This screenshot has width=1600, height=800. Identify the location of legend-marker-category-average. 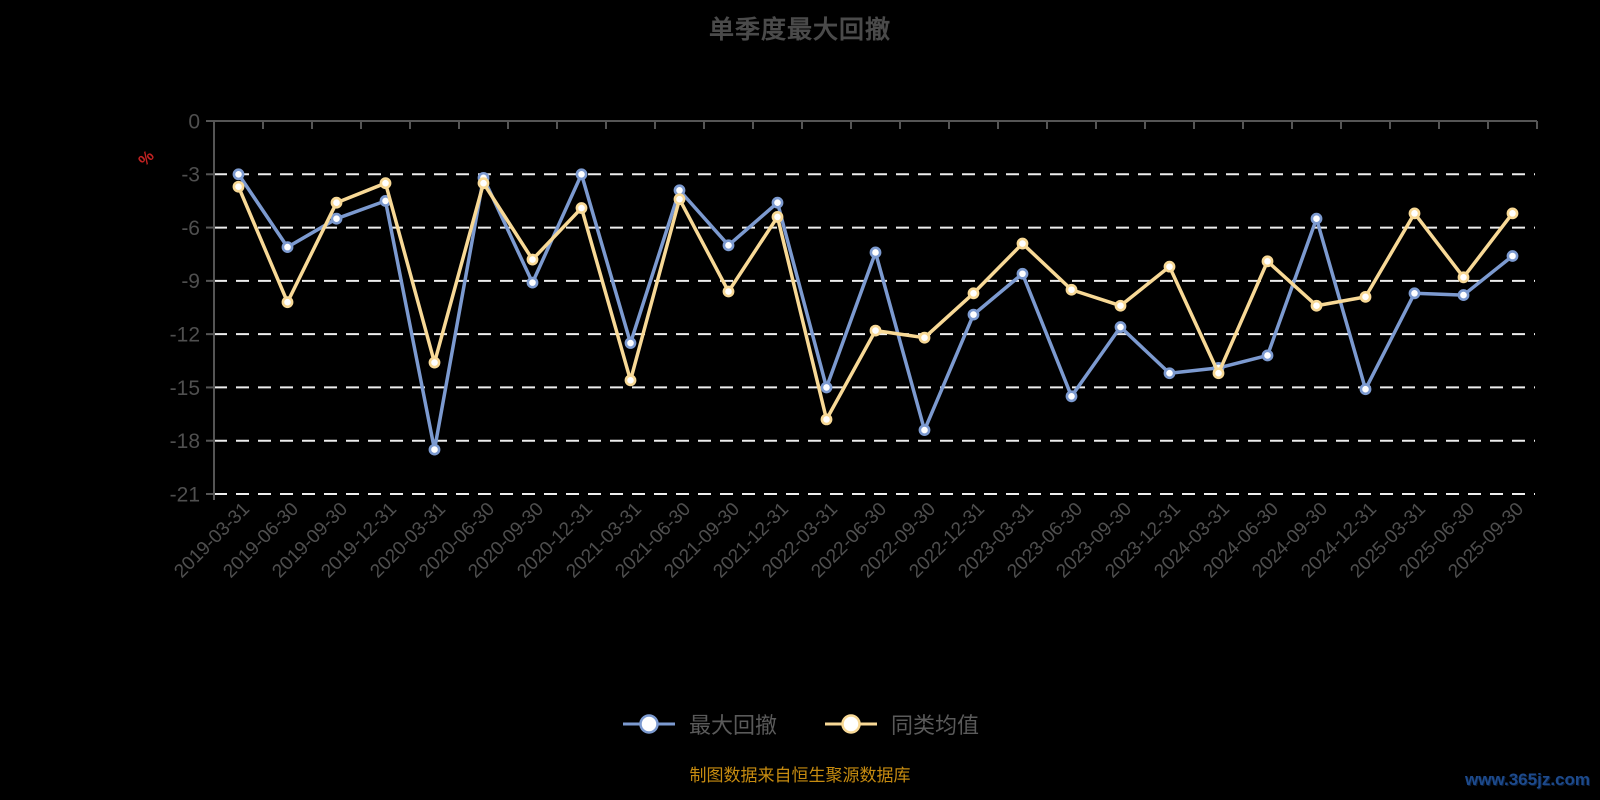
(851, 724).